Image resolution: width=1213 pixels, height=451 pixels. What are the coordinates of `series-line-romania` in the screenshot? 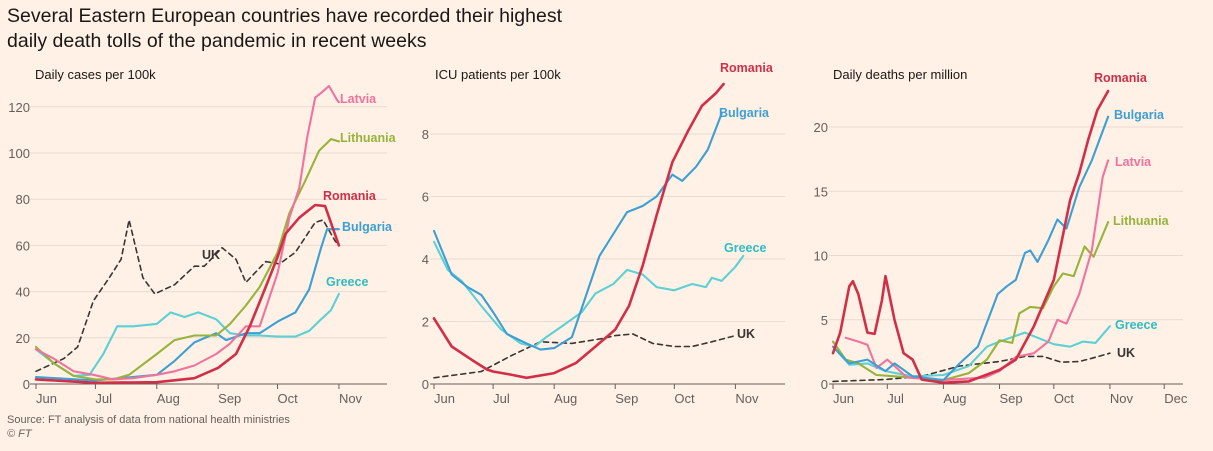 It's located at (187, 294).